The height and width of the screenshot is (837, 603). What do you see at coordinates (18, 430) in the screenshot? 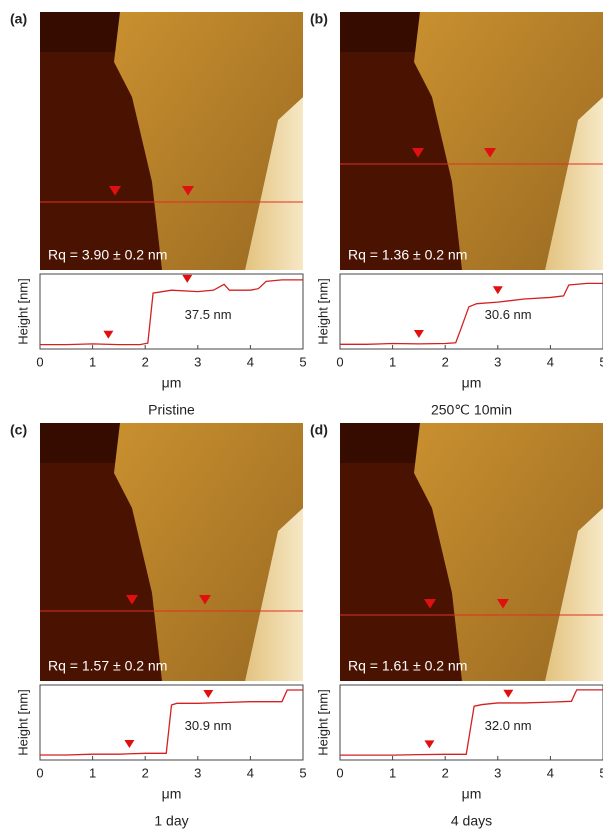
I see `panel-label: (c)` at bounding box center [18, 430].